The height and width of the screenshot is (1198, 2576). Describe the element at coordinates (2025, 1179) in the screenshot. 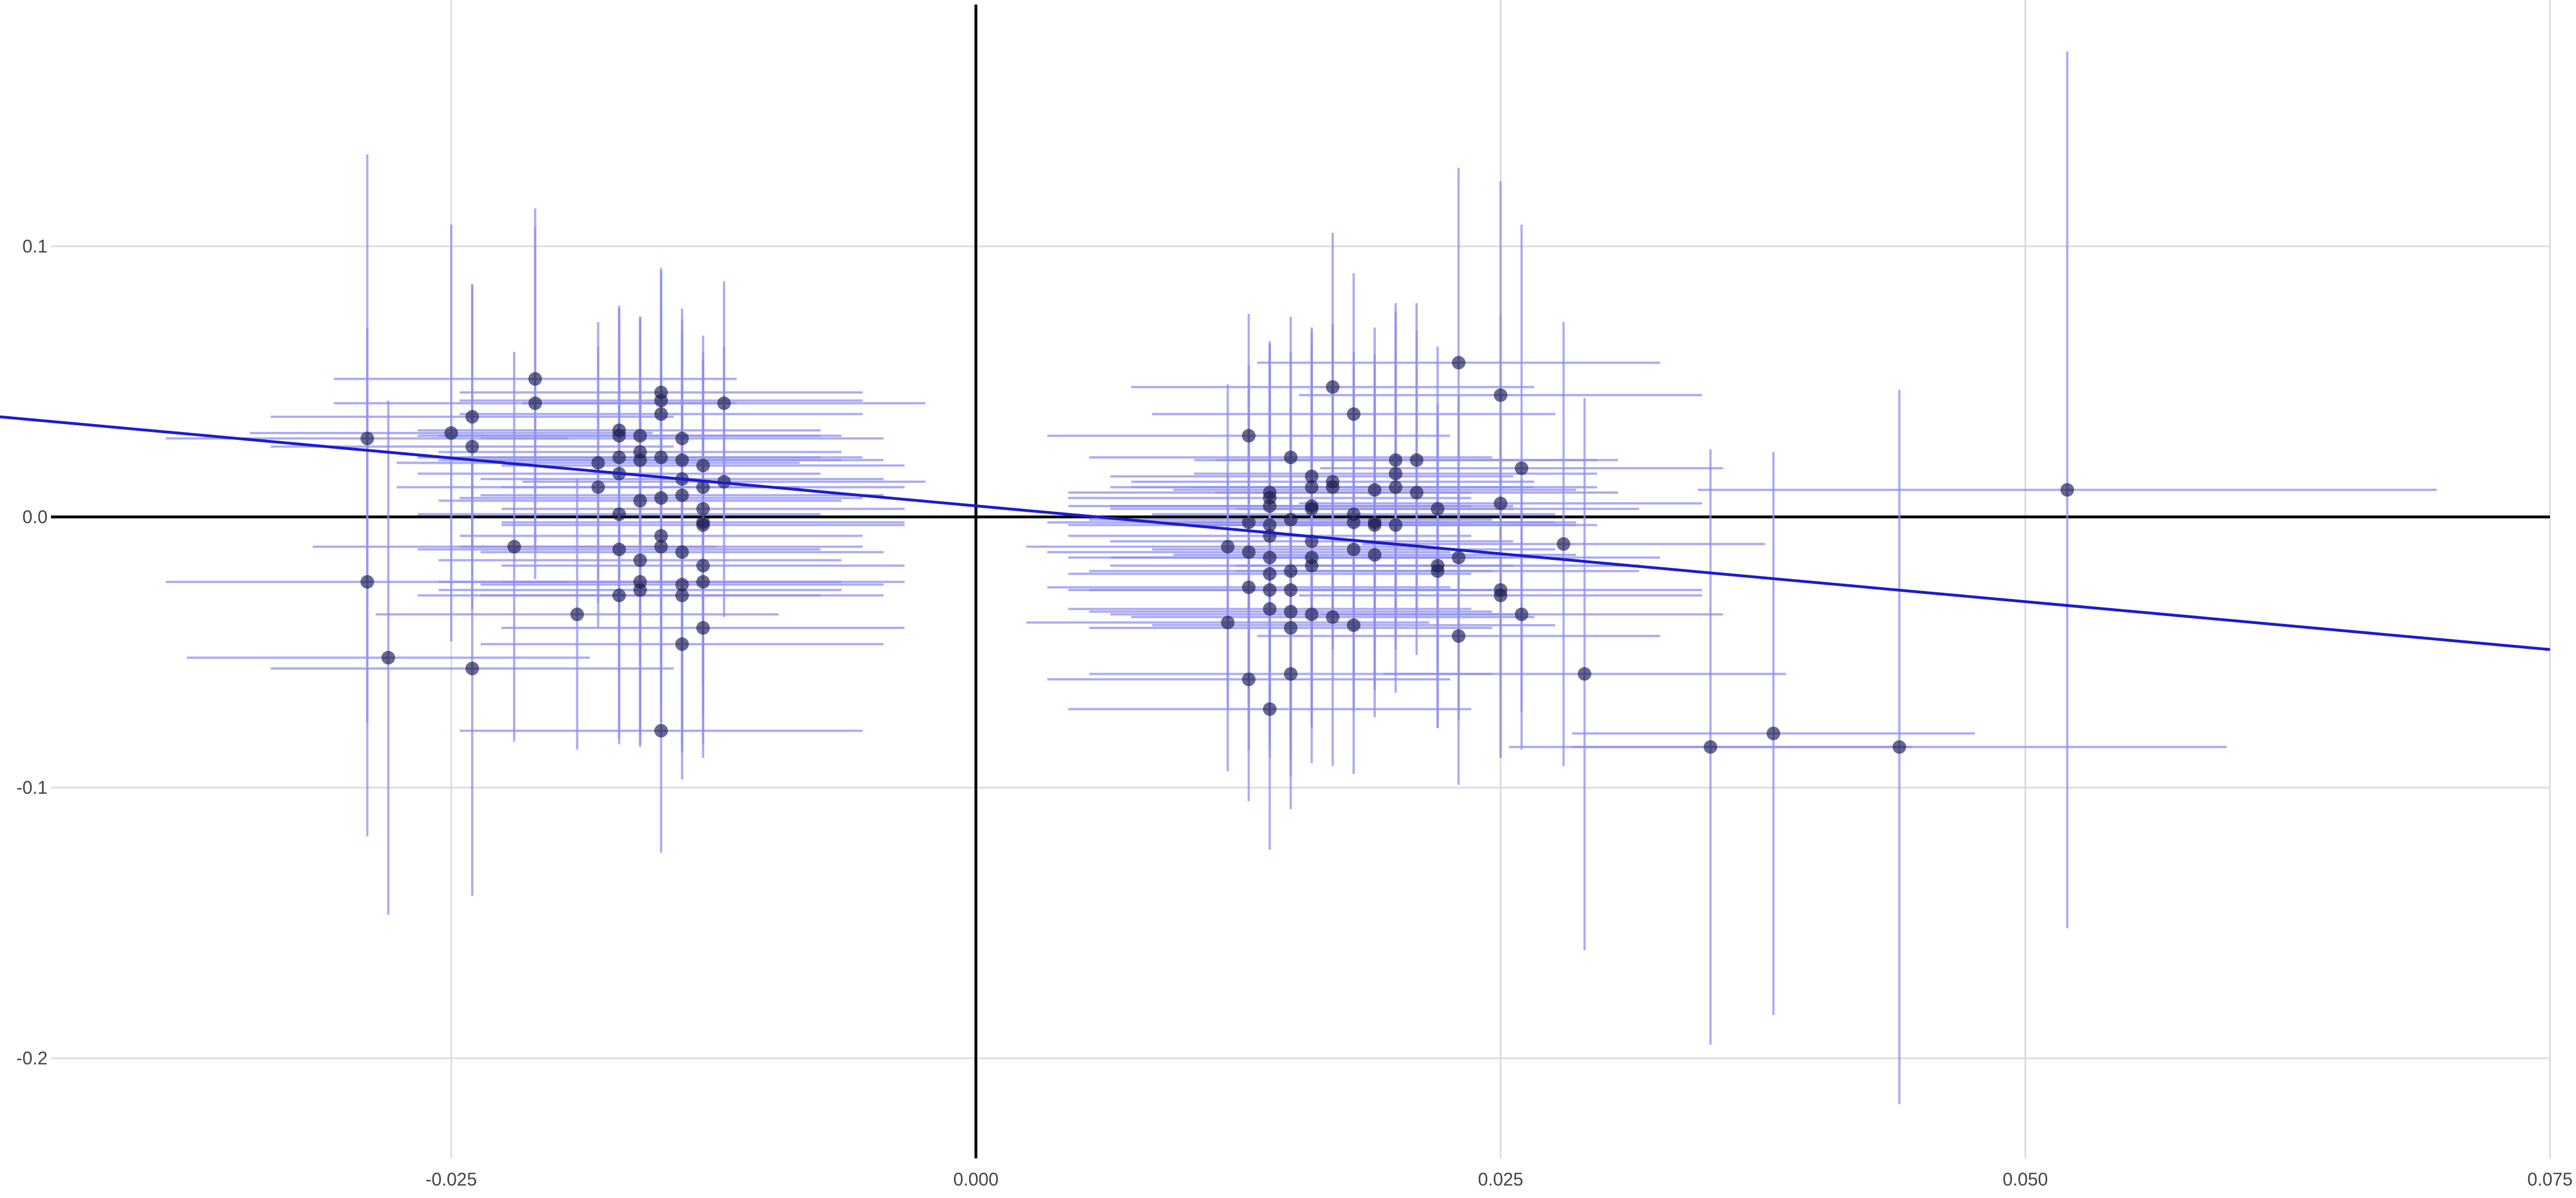

I see `x-tick-label: 0.050` at that location.